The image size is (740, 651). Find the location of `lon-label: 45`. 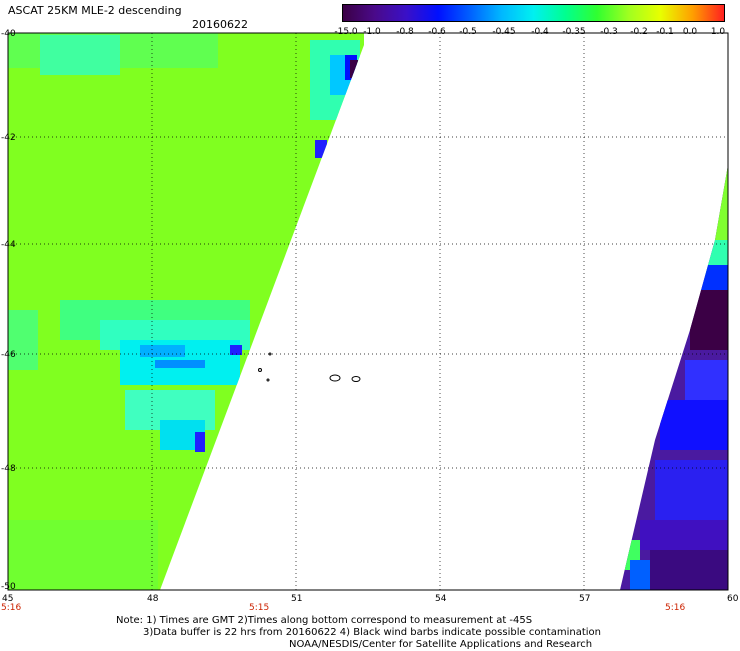

lon-label: 45 is located at coordinates (7, 599).